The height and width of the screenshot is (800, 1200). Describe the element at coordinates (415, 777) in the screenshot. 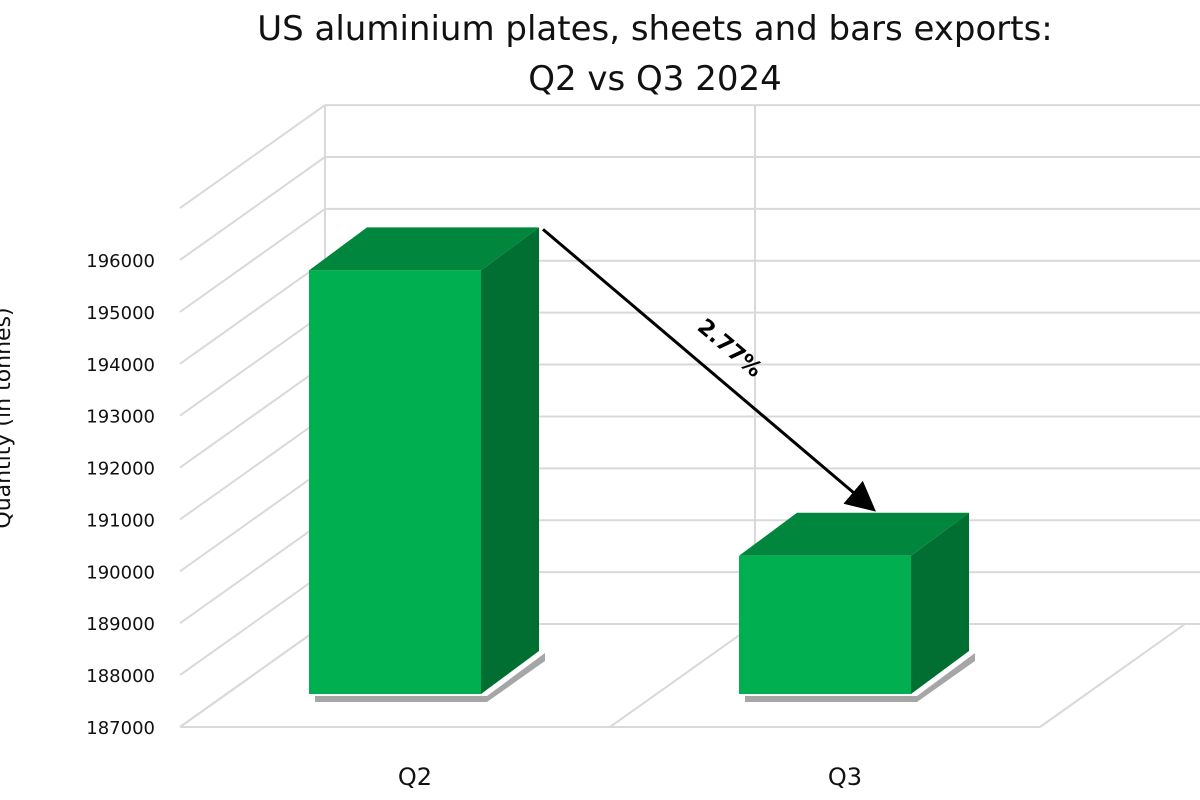

I see `x-tick-label: Q2` at that location.